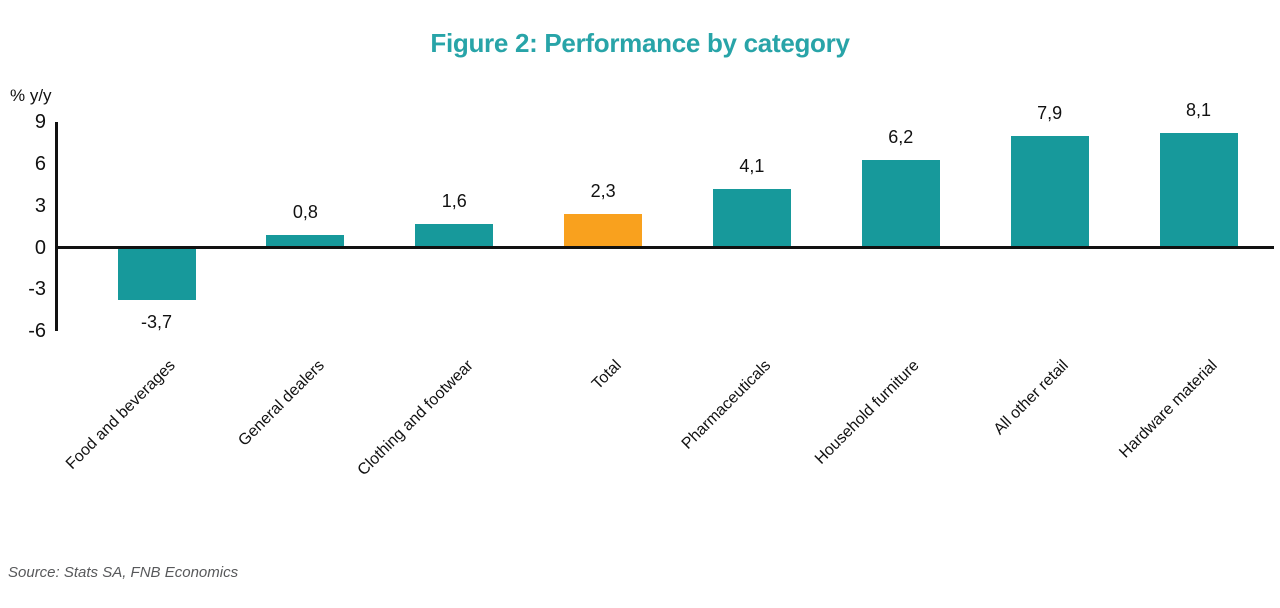  What do you see at coordinates (31, 95) in the screenshot?
I see `y-axis-unit-label: % y/y` at bounding box center [31, 95].